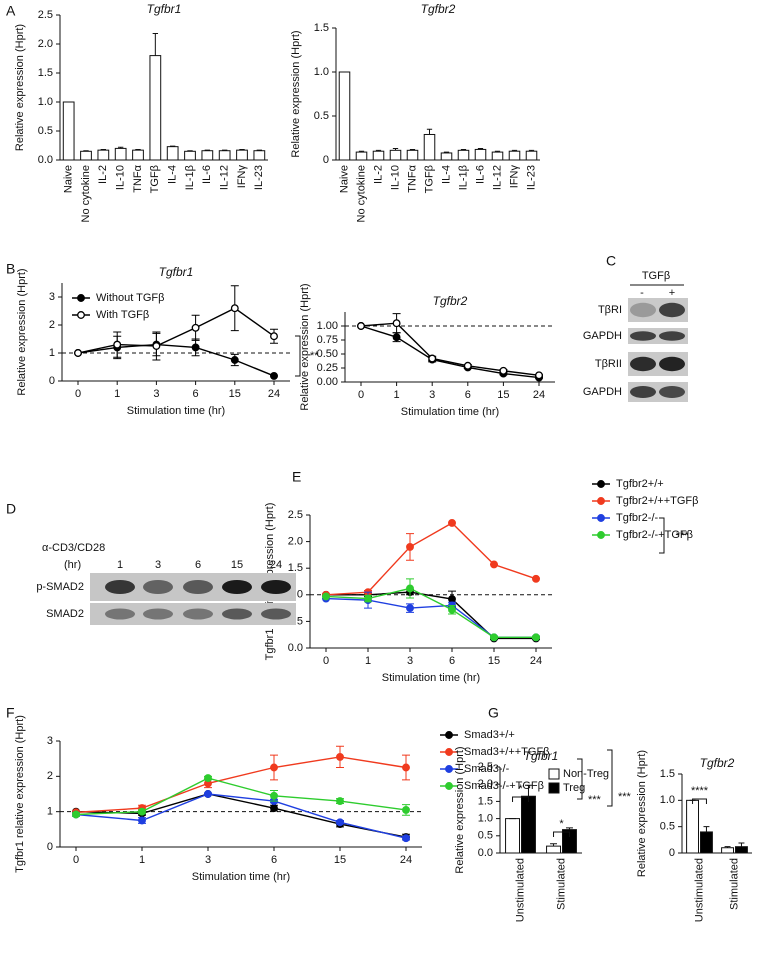  What do you see at coordinates (602, 336) in the screenshot?
I see `blot-row-label: GAPDH` at bounding box center [602, 336].